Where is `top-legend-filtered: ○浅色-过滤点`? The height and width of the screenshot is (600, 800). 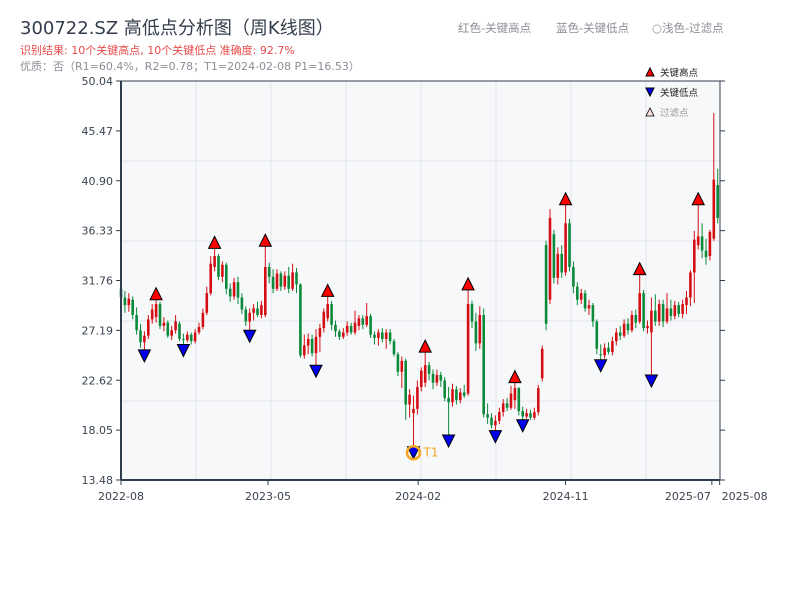 top-legend-filtered: ○浅色-过滤点 is located at coordinates (688, 28).